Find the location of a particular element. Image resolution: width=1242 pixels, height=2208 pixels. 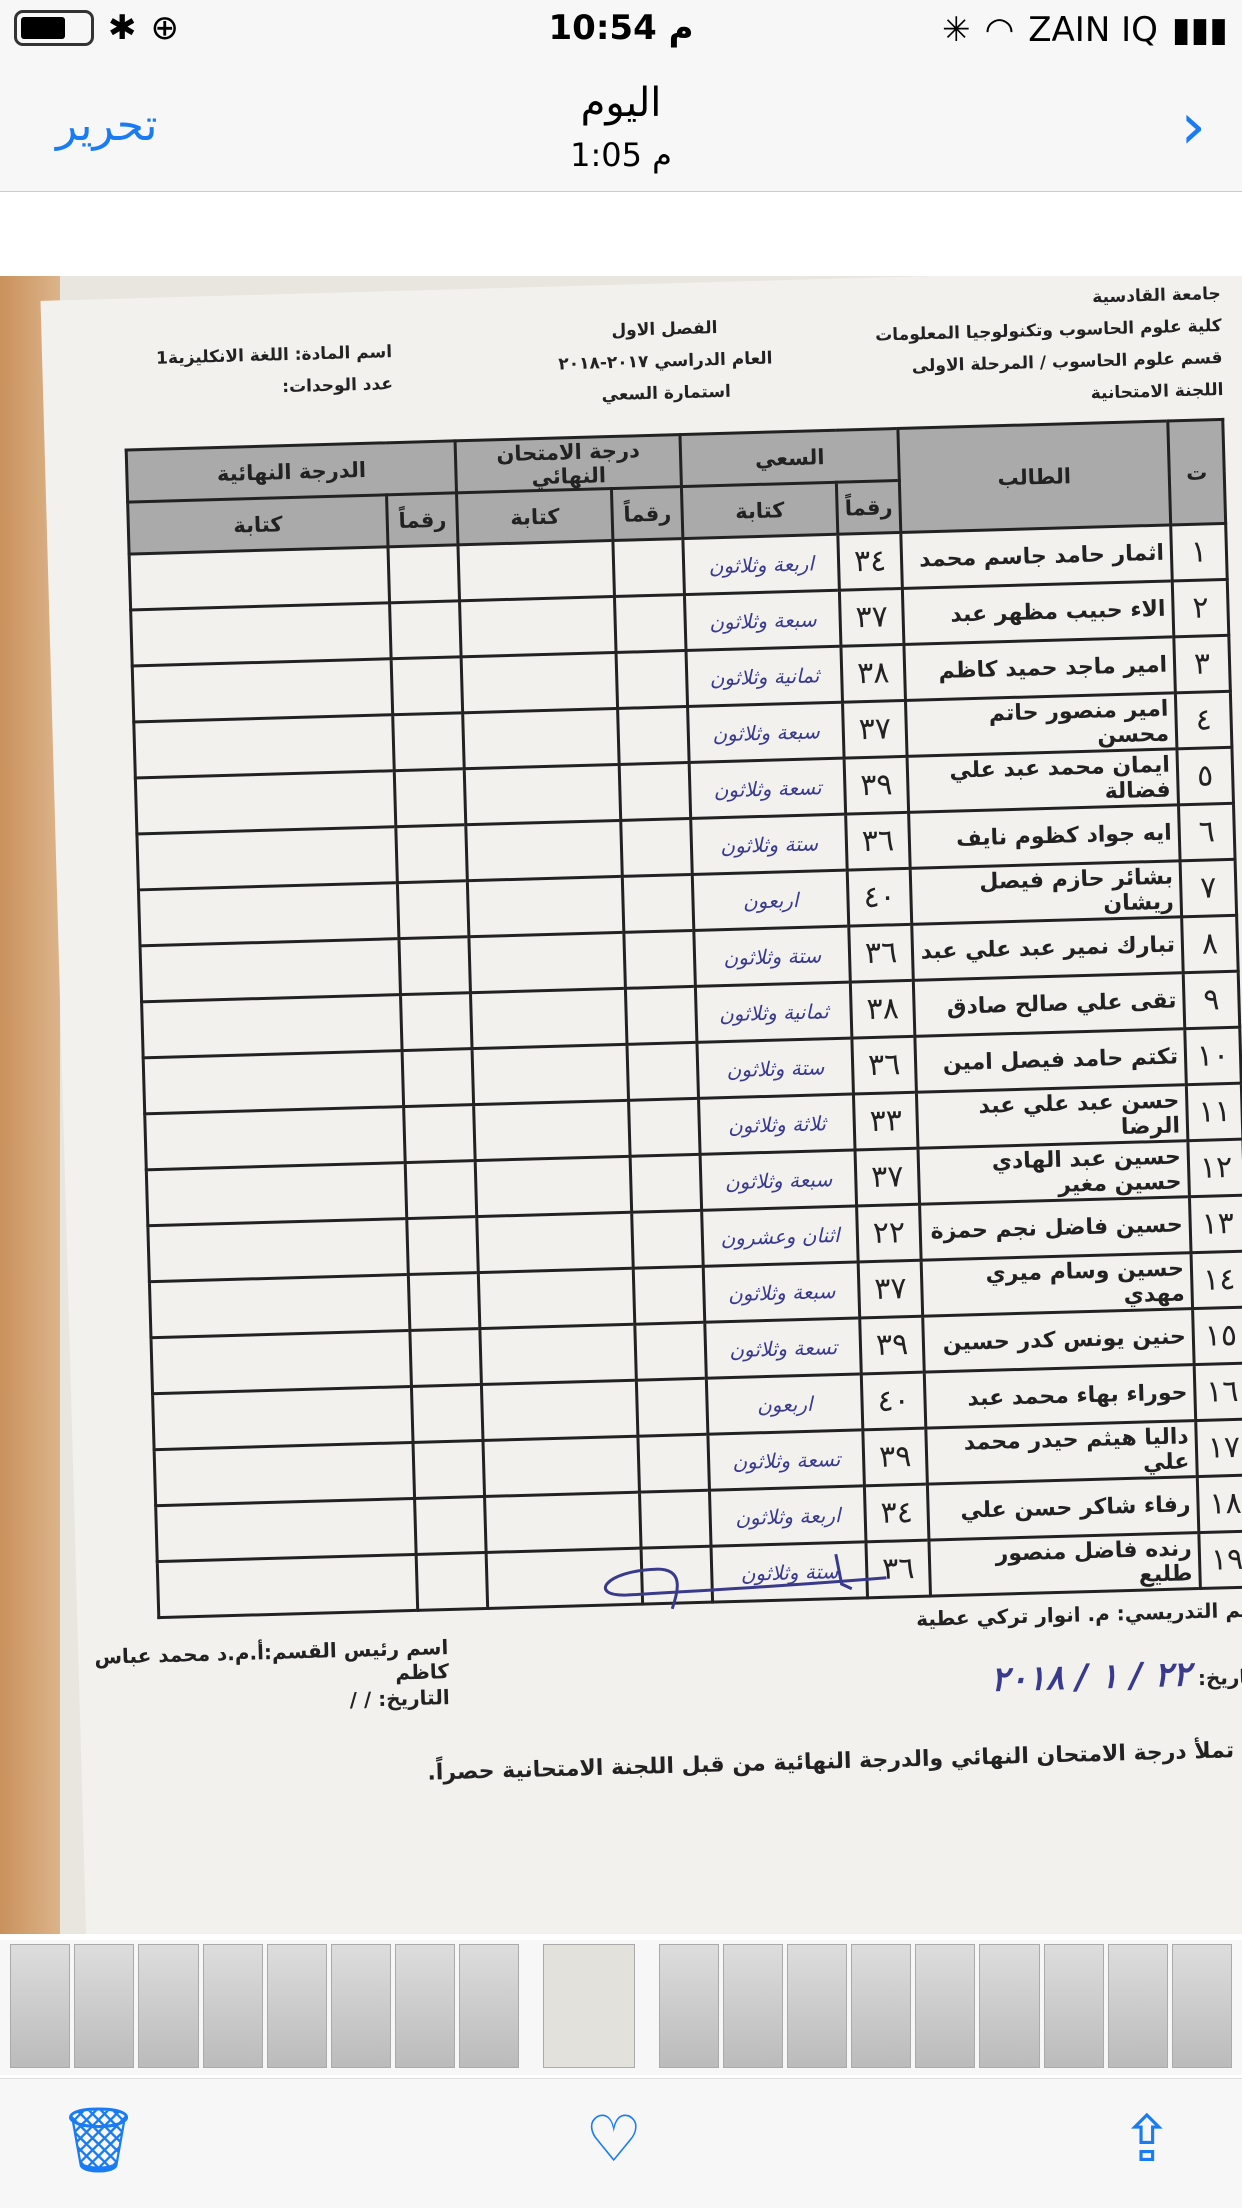

effort-digits: ٣٦ is located at coordinates (878, 841).